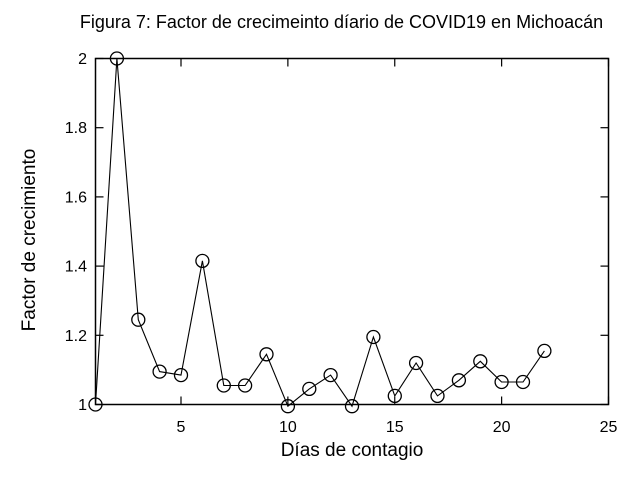 The image size is (640, 480). I want to click on y-tick-label: 1, so click(82, 405).